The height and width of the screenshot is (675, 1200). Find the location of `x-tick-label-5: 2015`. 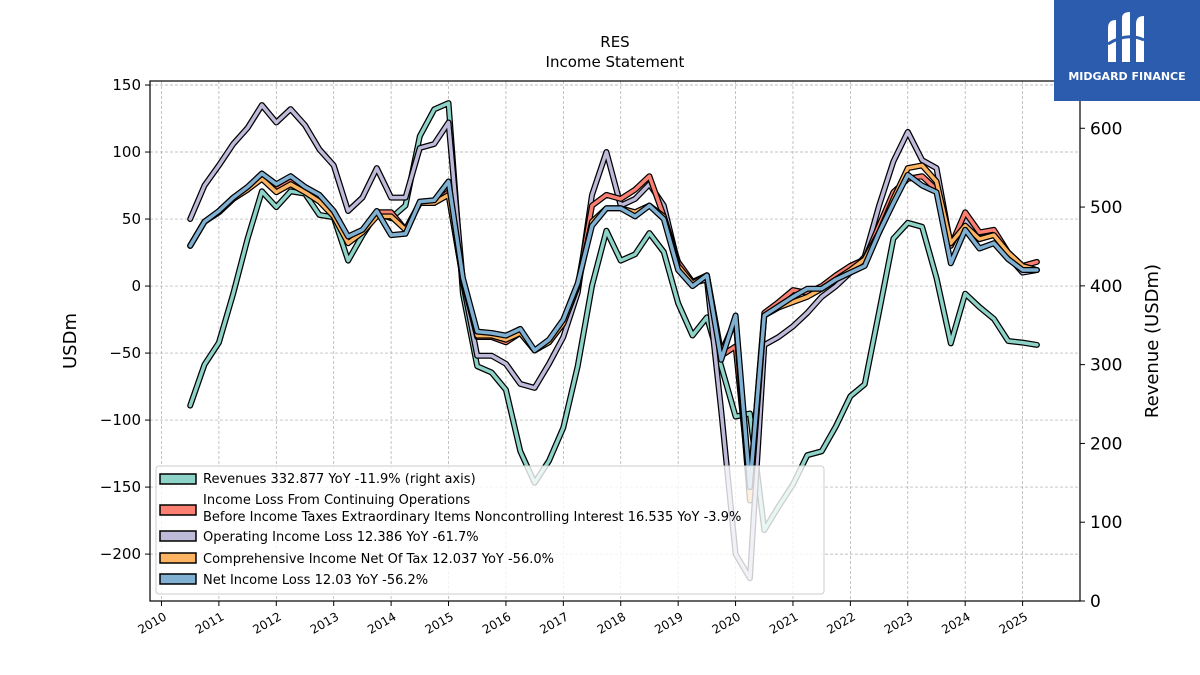

x-tick-label-5: 2015 is located at coordinates (439, 622).